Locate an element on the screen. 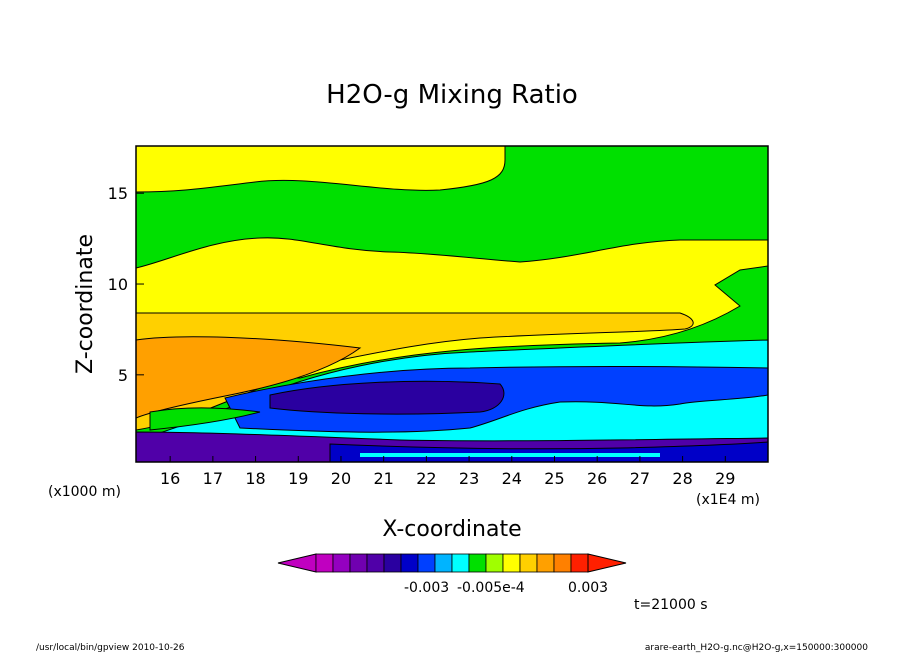 The width and height of the screenshot is (904, 654). colorbar-label-1: -0.005e-4 is located at coordinates (491, 588).